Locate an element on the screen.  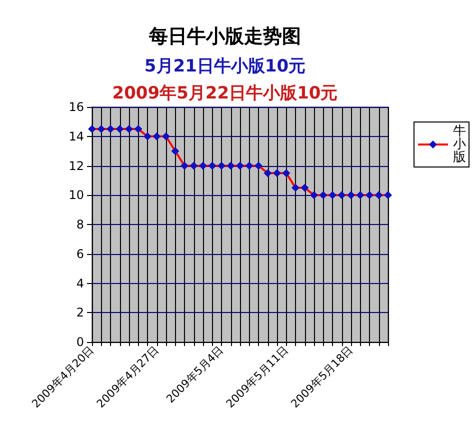
y-tick-label: 12 is located at coordinates (76, 165).